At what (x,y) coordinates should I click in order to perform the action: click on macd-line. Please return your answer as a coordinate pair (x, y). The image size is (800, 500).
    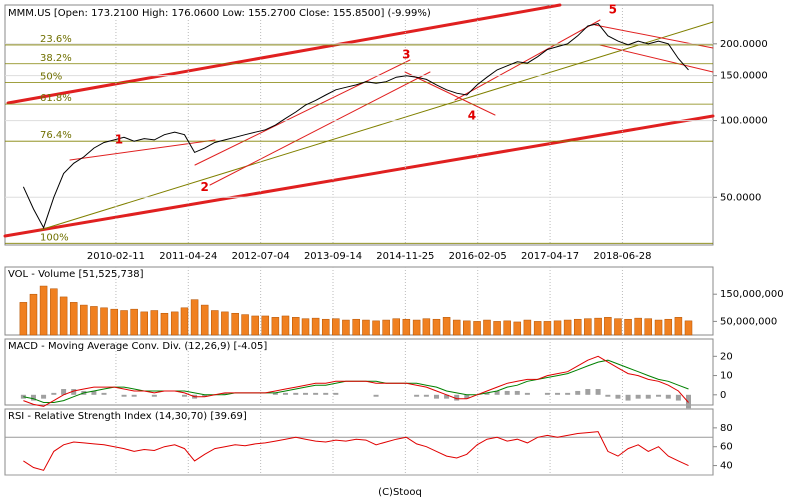
    Looking at the image, I should click on (356, 381).